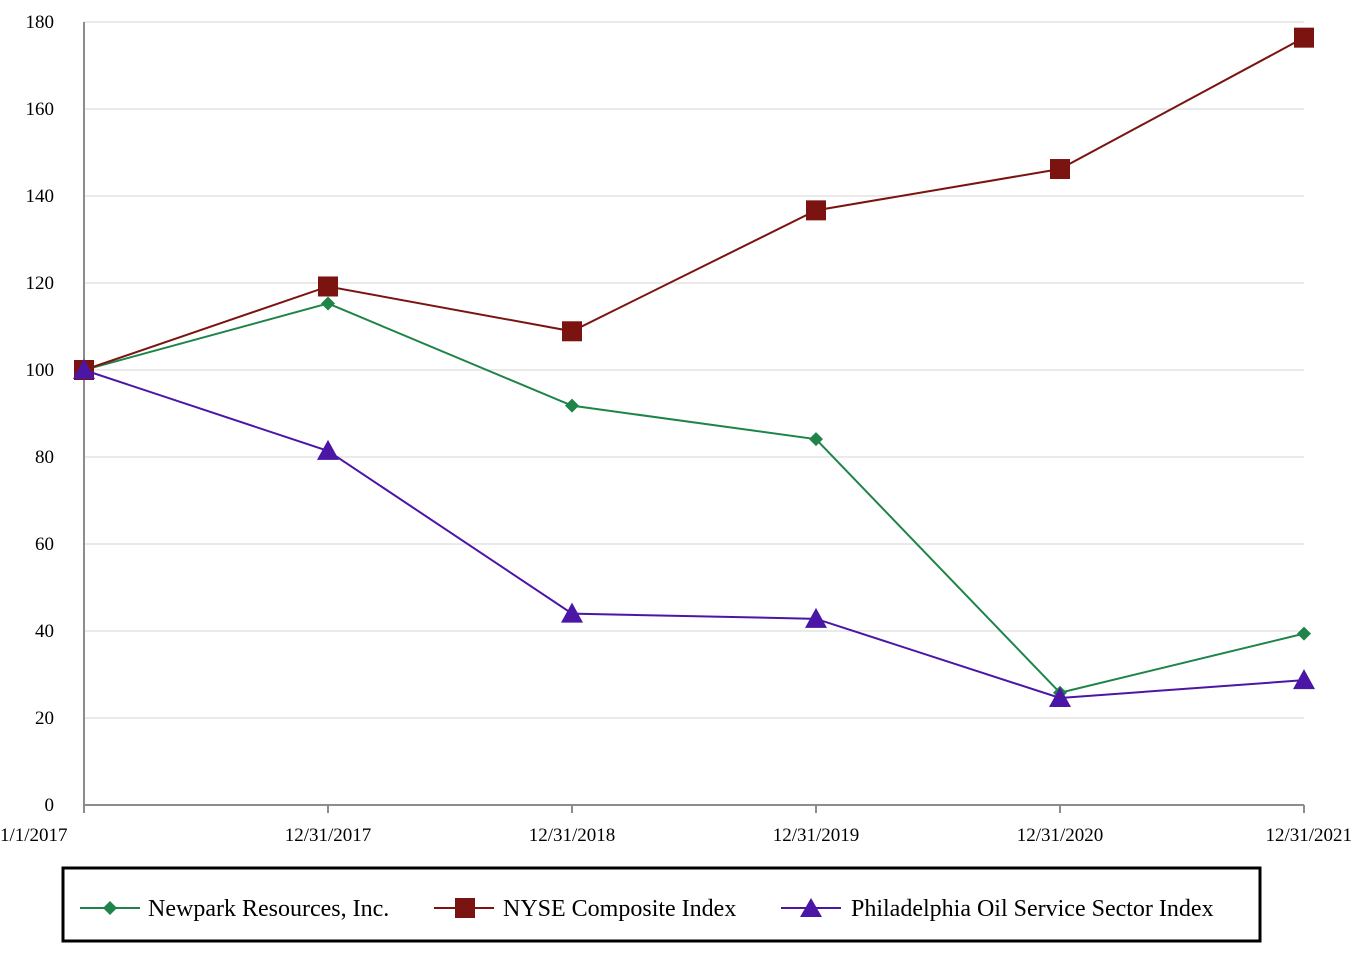 The height and width of the screenshot is (960, 1364). What do you see at coordinates (328, 835) in the screenshot?
I see `x-tick-label: 12/31/2017` at bounding box center [328, 835].